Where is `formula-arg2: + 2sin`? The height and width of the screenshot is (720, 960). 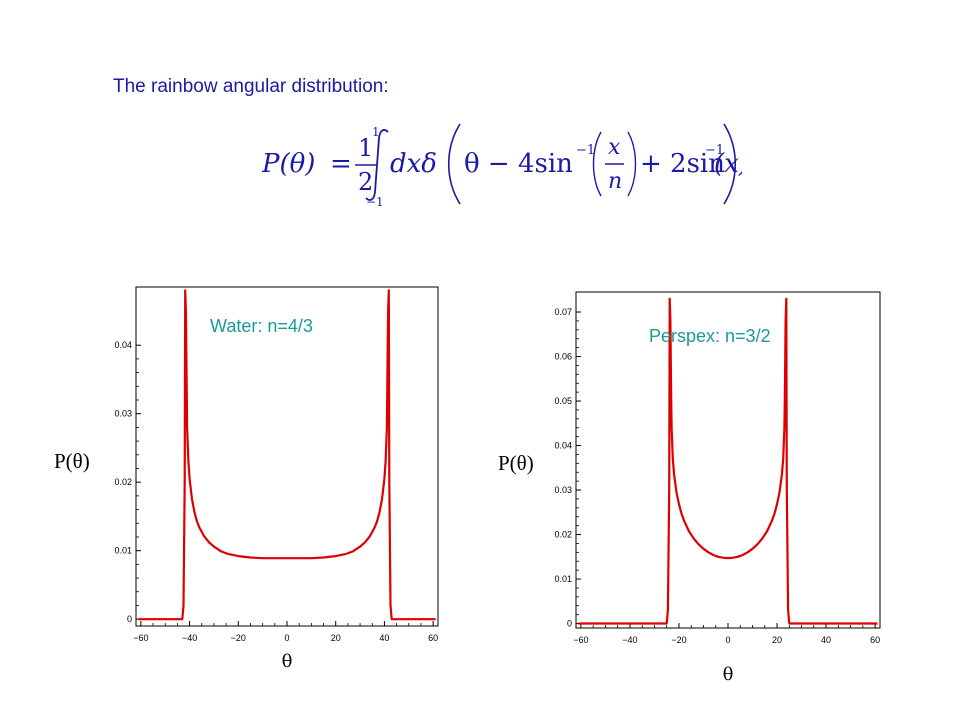
formula-arg2: + 2sin is located at coordinates (682, 164).